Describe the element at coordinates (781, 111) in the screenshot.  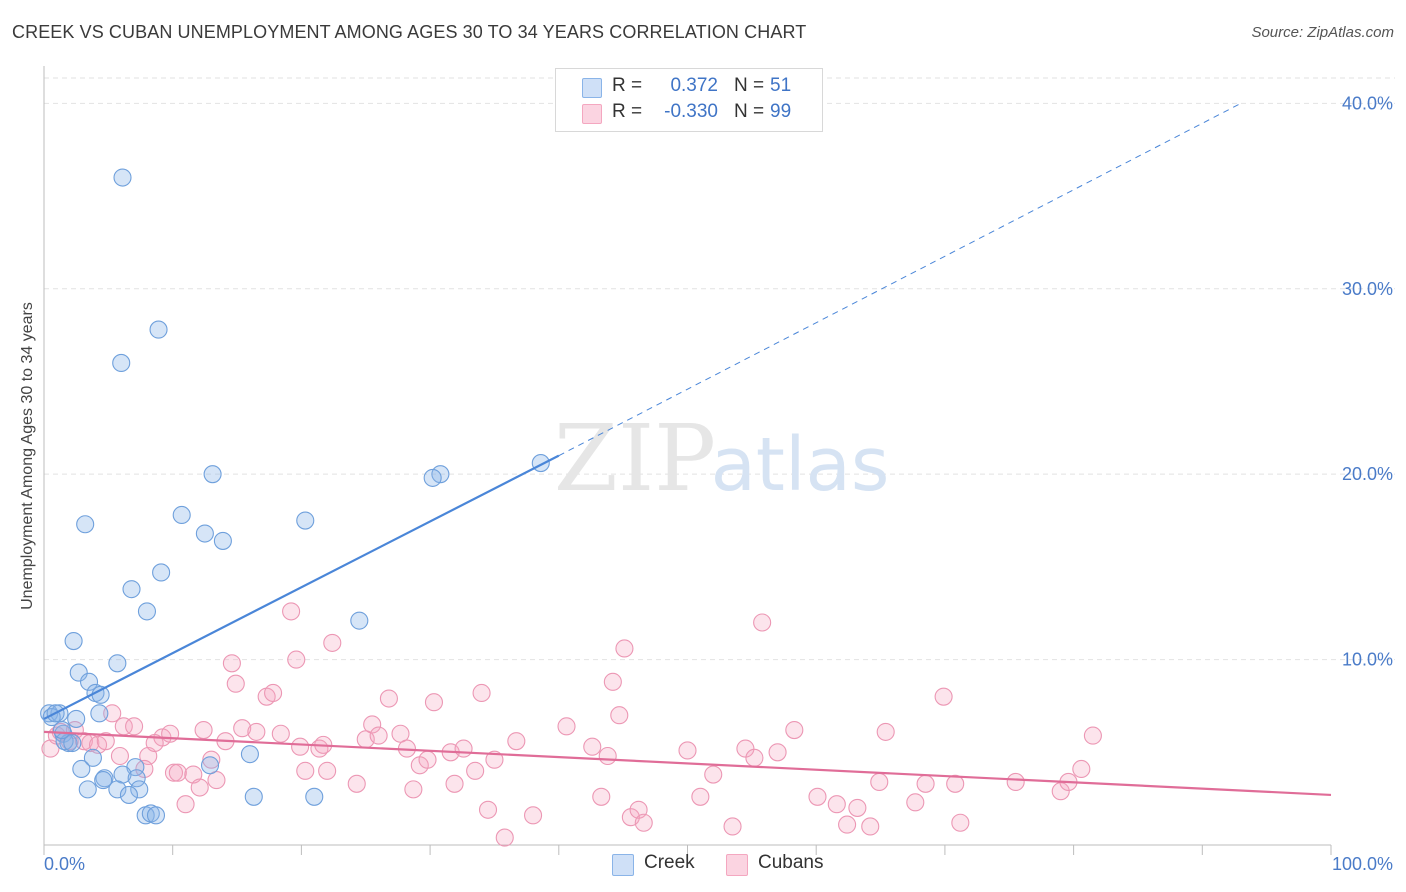
I see `n-value: 99` at that location.